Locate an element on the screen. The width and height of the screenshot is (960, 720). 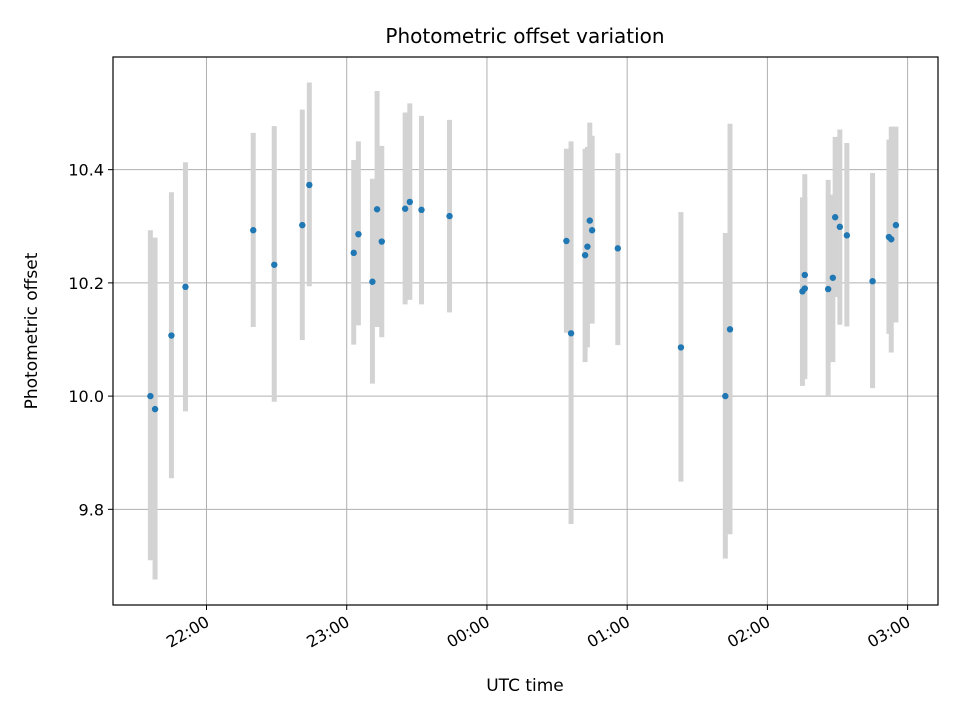
y-axis: 9.8 10.0 10.2 10.4 is located at coordinates (90, 340).